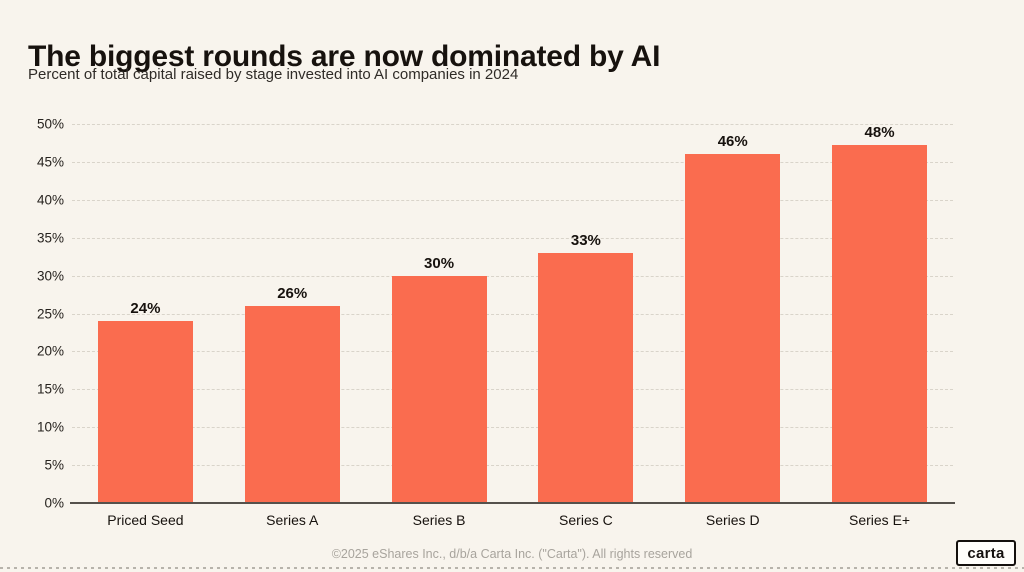  I want to click on x-axis-category-label: Series A, so click(292, 520).